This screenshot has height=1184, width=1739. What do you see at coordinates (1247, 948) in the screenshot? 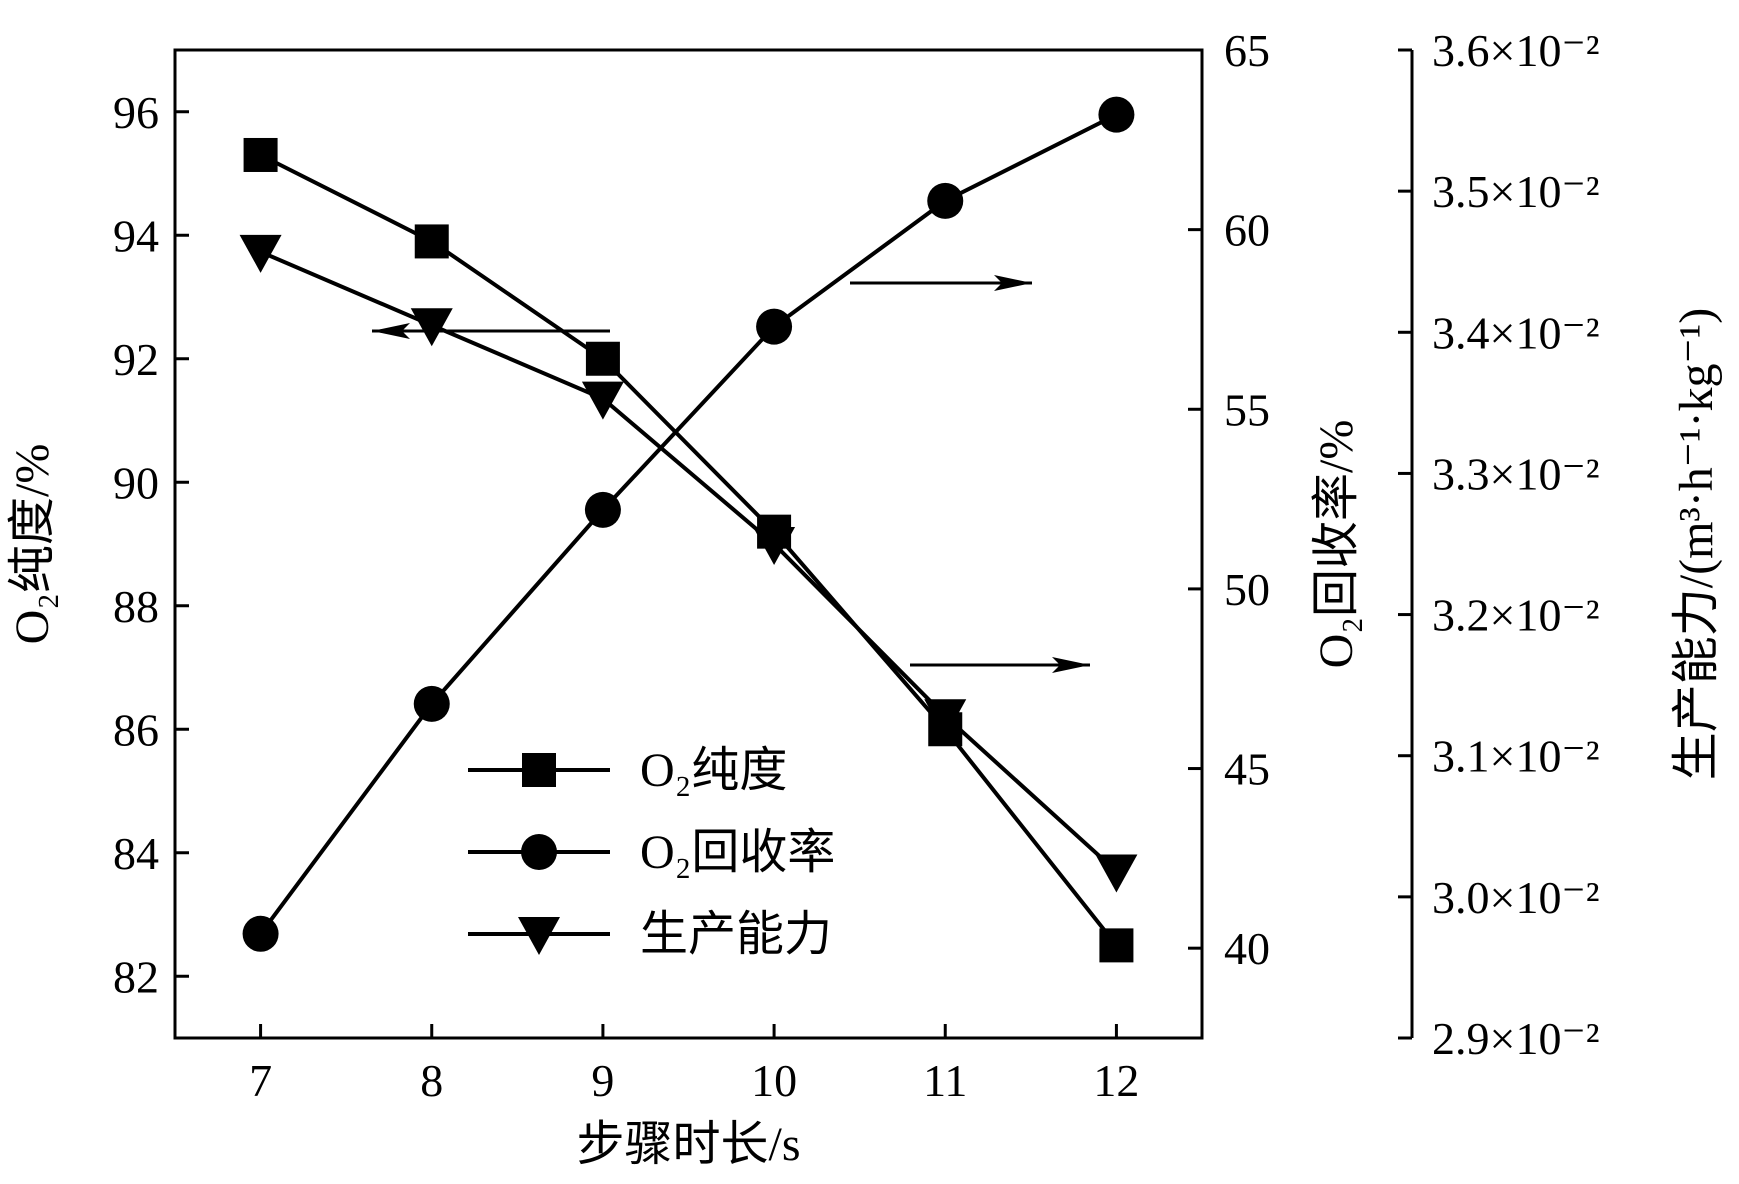
I see `y-tick-label-recovery: 40` at bounding box center [1247, 948].